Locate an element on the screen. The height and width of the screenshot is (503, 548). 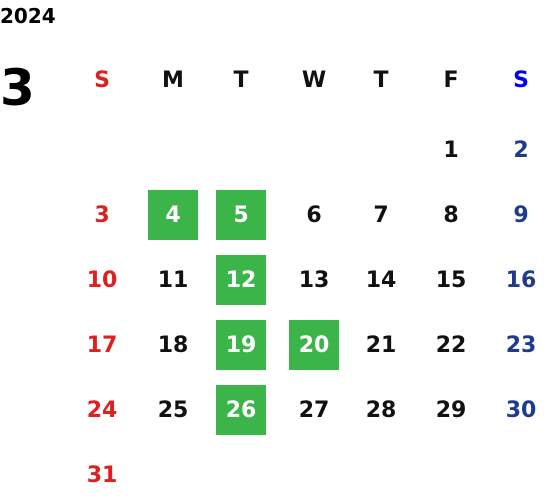
day: 21 is located at coordinates (381, 345).